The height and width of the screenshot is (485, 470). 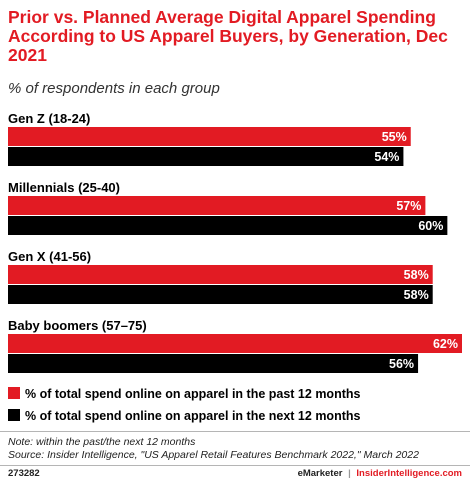 What do you see at coordinates (235, 465) in the screenshot?
I see `bottom-divider` at bounding box center [235, 465].